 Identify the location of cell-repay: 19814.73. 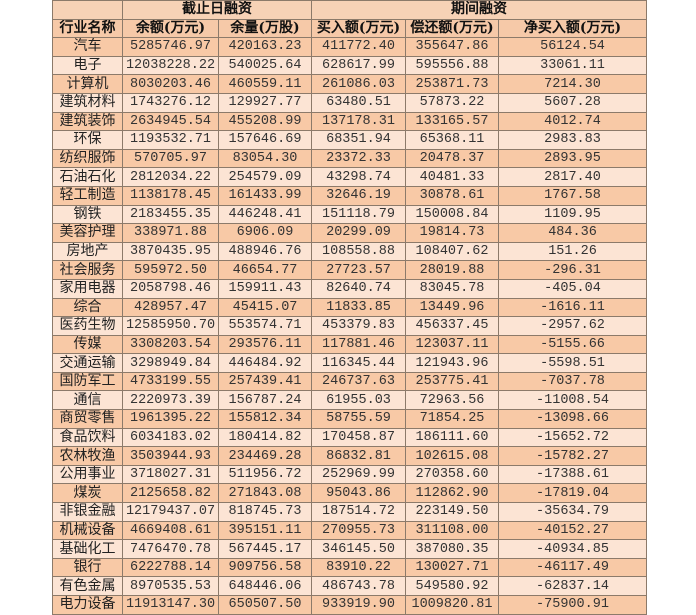
(452, 233).